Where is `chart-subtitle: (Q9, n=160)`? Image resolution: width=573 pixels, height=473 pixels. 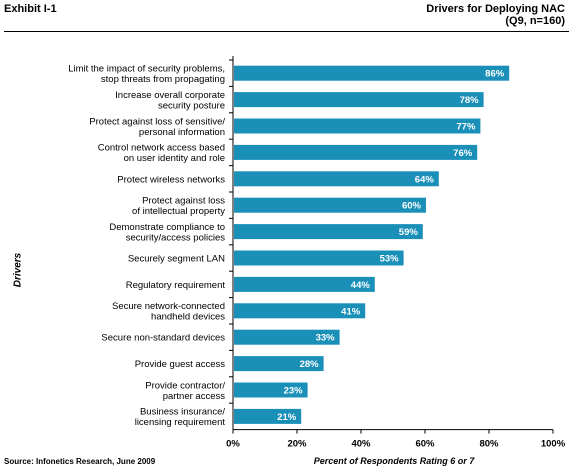
chart-subtitle: (Q9, n=160) is located at coordinates (535, 21).